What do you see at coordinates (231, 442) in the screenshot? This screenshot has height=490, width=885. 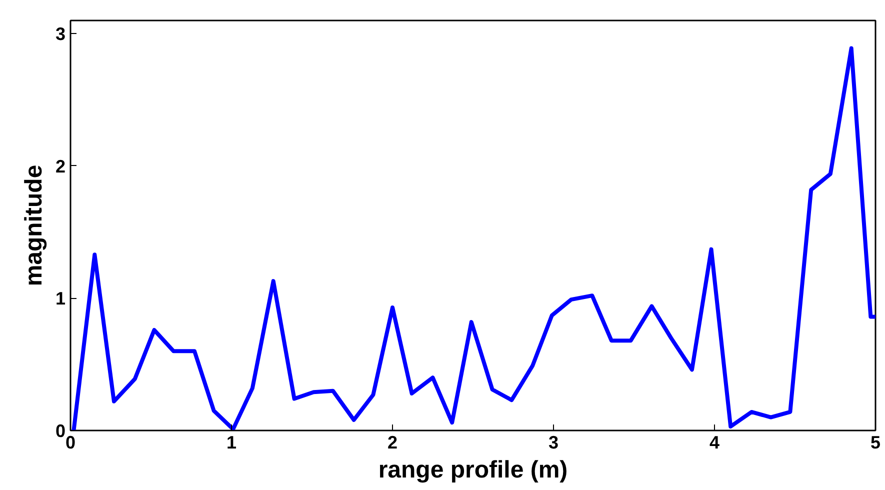 I see `x-tick-label: 1` at bounding box center [231, 442].